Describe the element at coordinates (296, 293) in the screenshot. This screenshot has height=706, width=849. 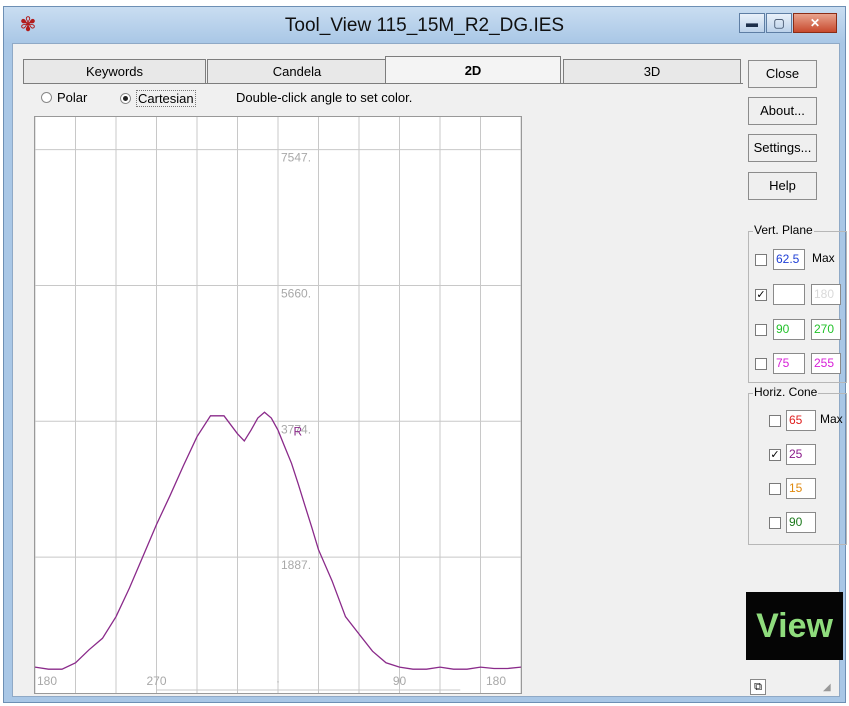
I see `y-tick-label: 5660.` at that location.